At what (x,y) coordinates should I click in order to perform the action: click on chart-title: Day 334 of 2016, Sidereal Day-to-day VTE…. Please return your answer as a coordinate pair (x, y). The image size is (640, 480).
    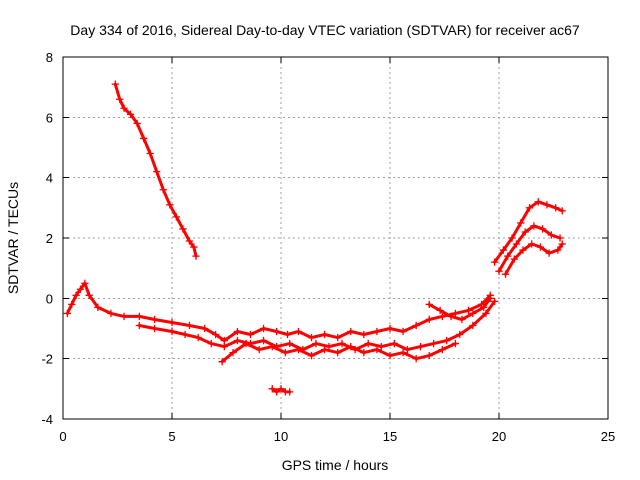
    Looking at the image, I should click on (325, 30).